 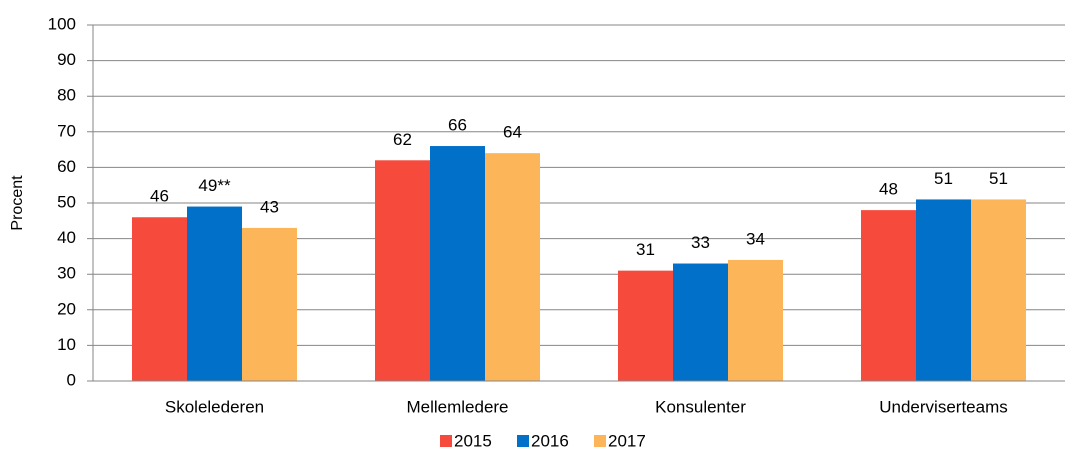 I want to click on x-tick-label: Underviserteams, so click(x=943, y=406).